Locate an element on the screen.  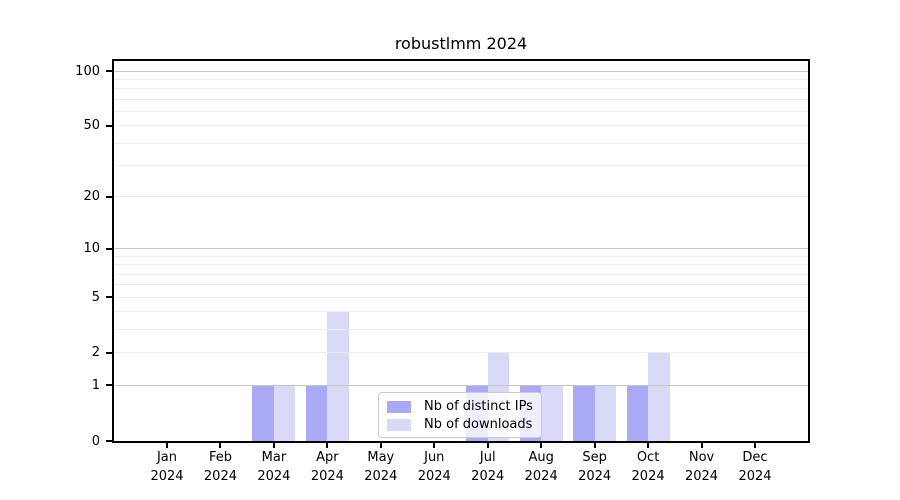
x-tick-label-nov: Nov 2024 is located at coordinates (701, 467).